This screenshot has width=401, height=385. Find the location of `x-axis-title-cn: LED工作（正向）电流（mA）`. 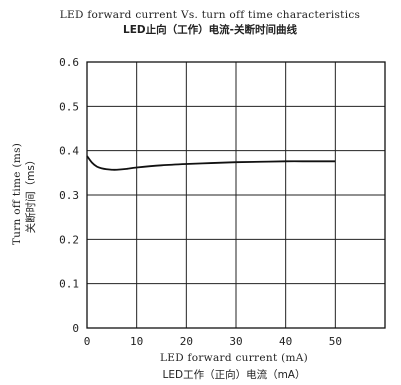

x-axis-title-cn: LED工作（正向）电流（mA） is located at coordinates (234, 374).